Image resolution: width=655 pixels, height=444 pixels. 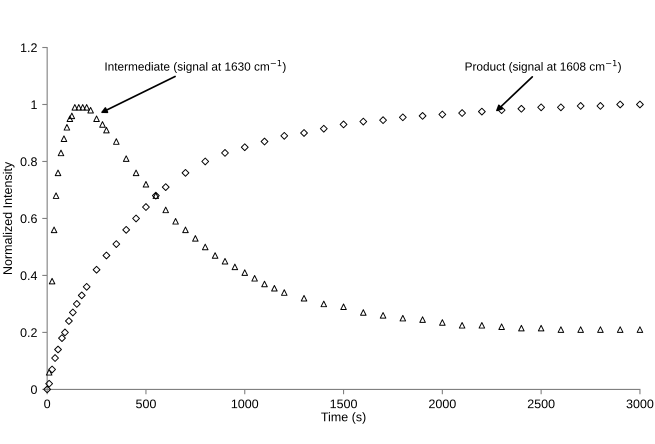 I want to click on x-axis-title: Time (s), so click(x=343, y=418).